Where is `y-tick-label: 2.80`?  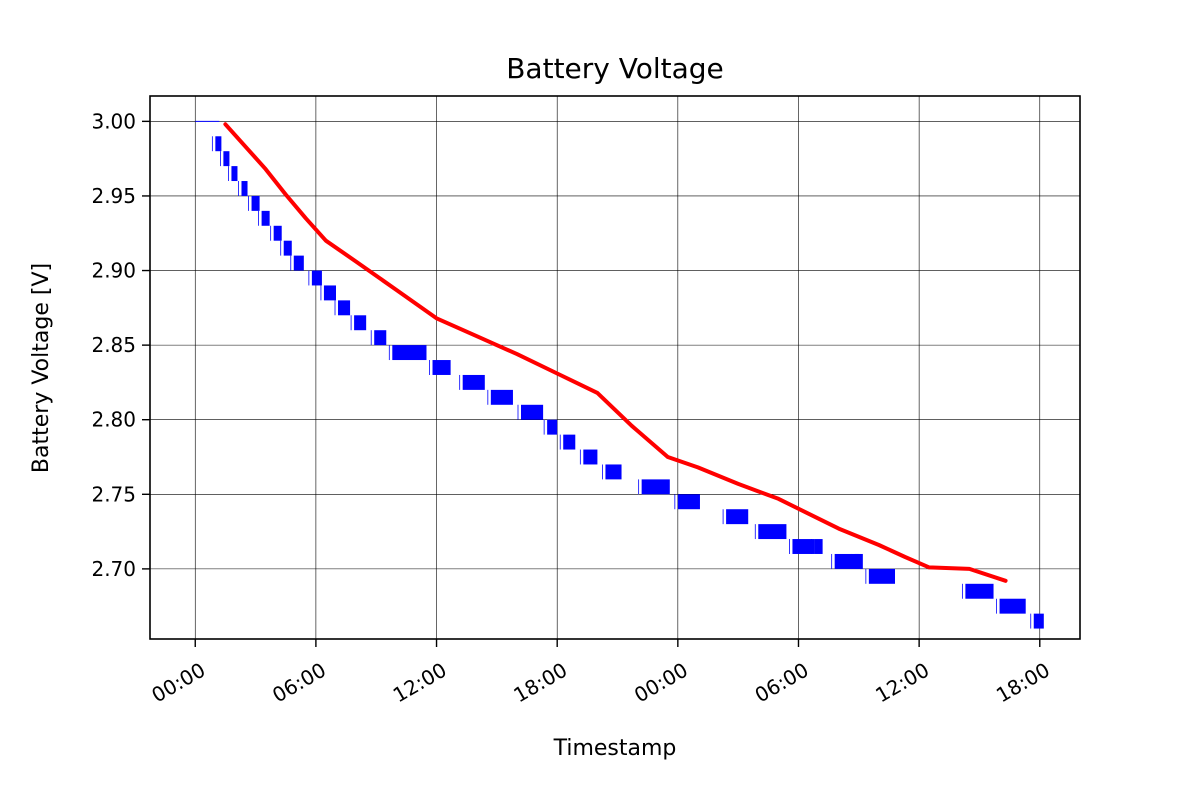
y-tick-label: 2.80 is located at coordinates (113, 420).